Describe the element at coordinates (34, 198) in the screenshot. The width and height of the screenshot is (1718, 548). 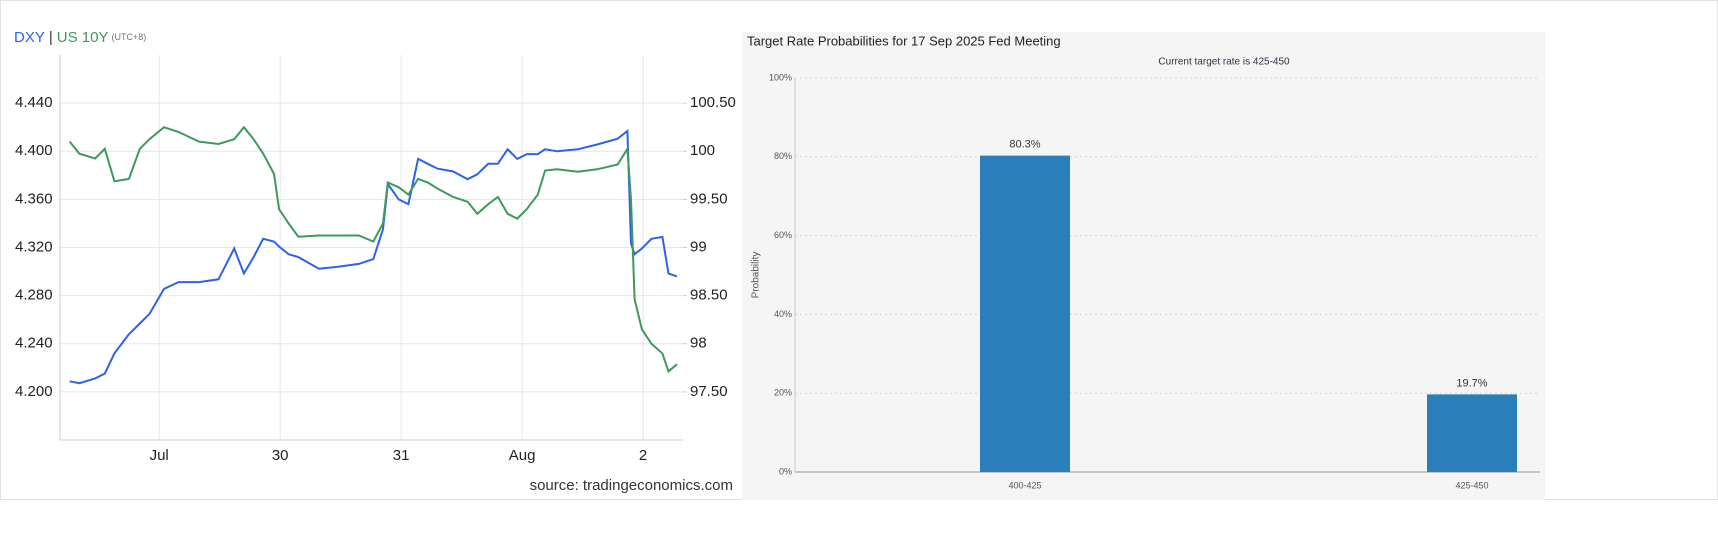
I see `y-tick-label: 4.360` at that location.